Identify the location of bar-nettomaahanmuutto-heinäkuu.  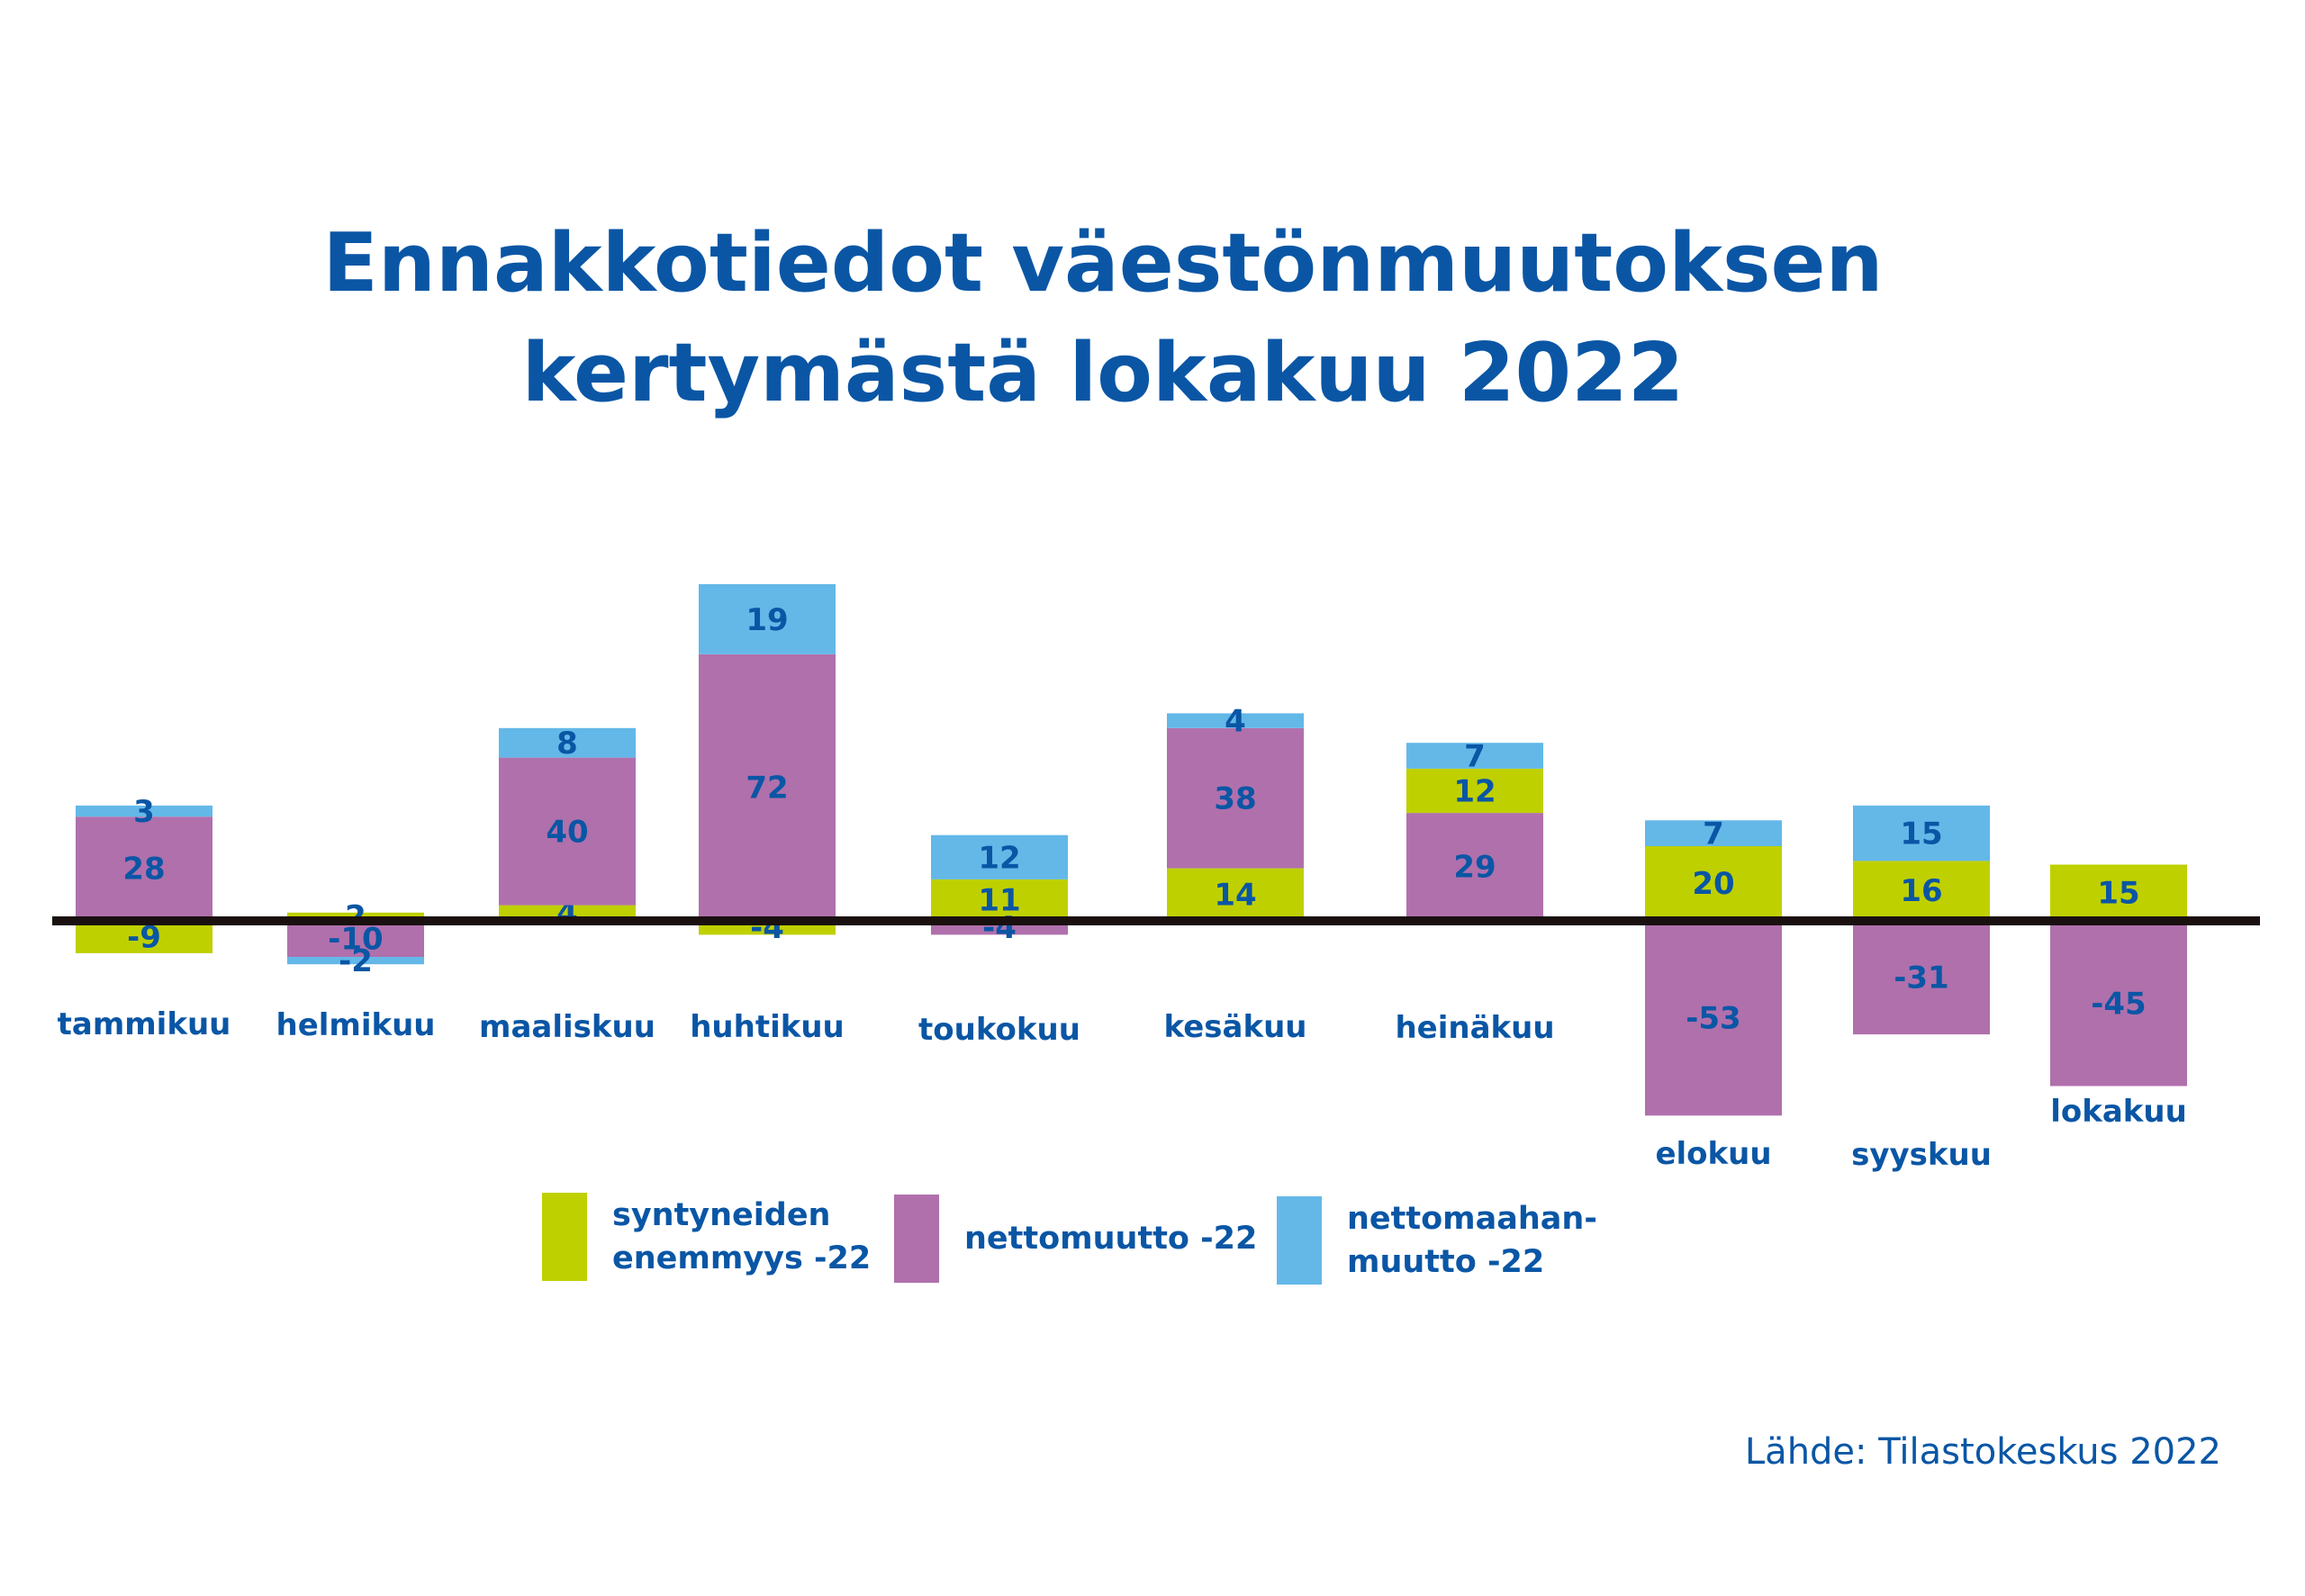
(1474, 756).